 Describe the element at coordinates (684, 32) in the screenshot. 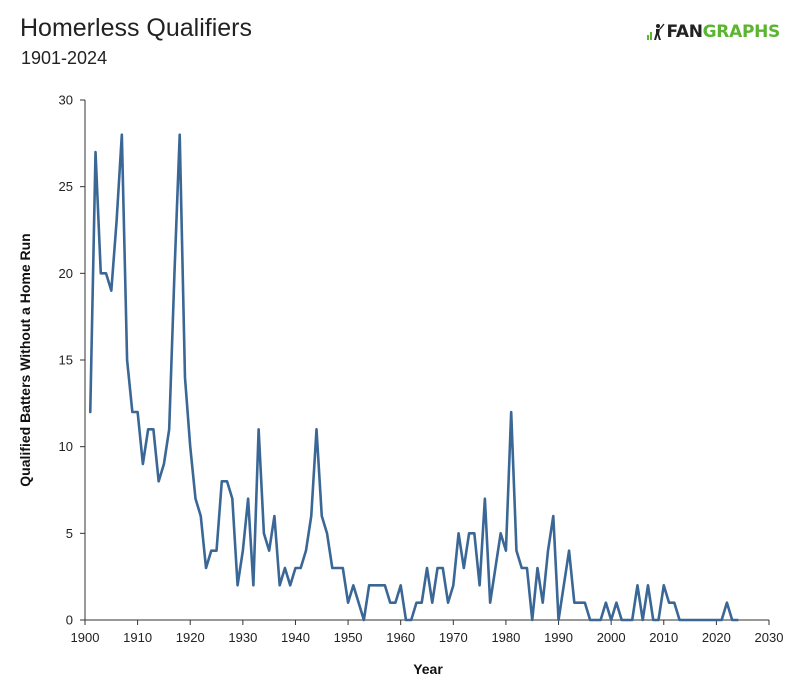

I see `logo-text-fan: FAN` at that location.